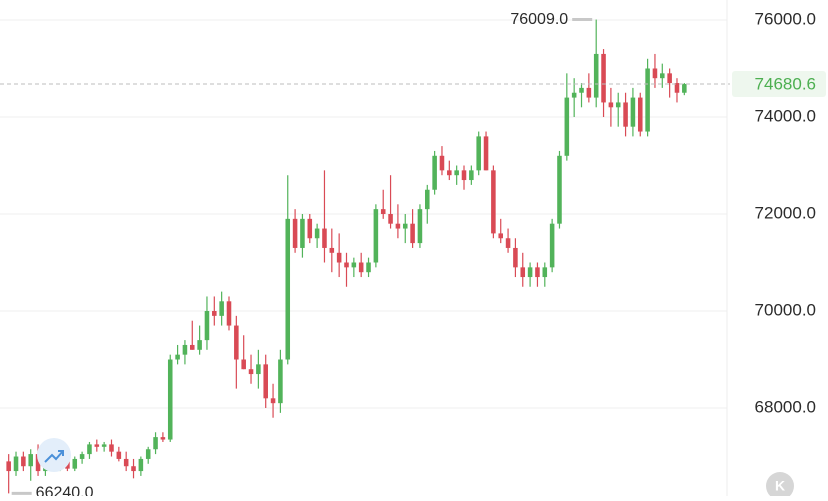  Describe the element at coordinates (785, 309) in the screenshot. I see `y-tick-label: 70000.0` at that location.